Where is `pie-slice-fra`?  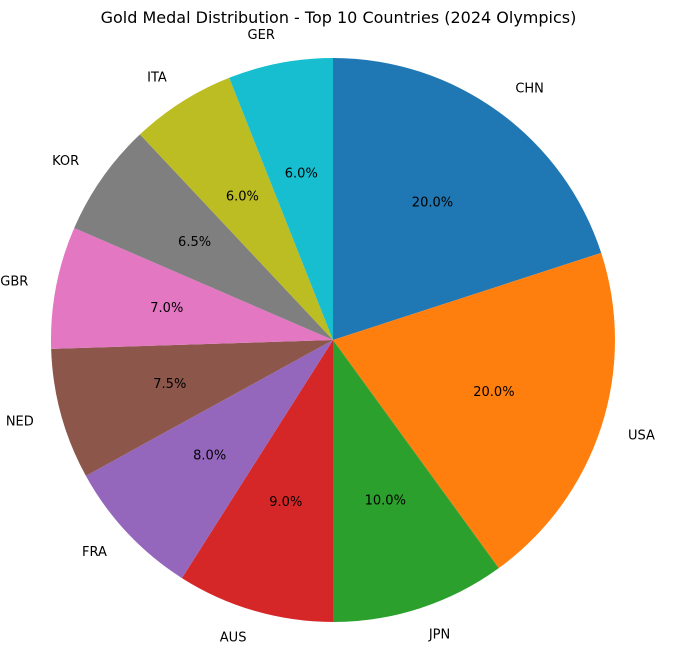 pie-slice-fra is located at coordinates (209, 459).